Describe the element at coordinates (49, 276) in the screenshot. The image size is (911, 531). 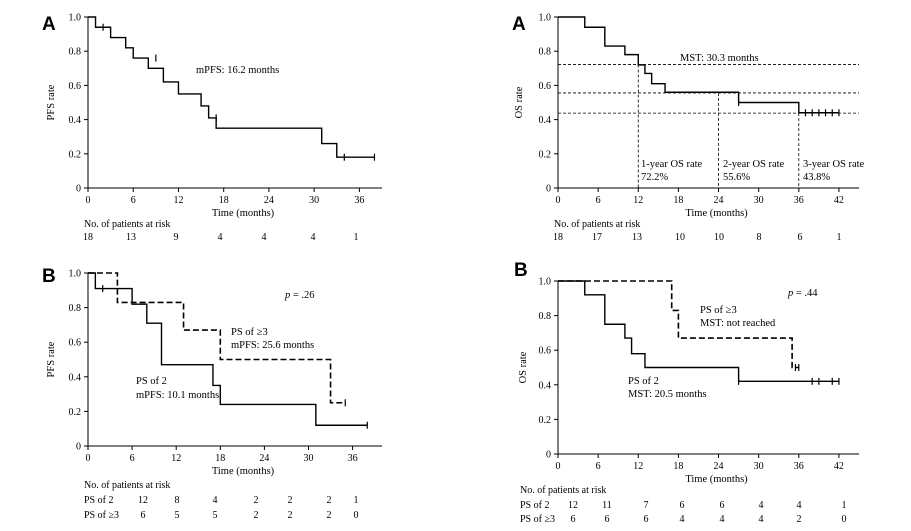
I see `panel-letter: B` at that location.